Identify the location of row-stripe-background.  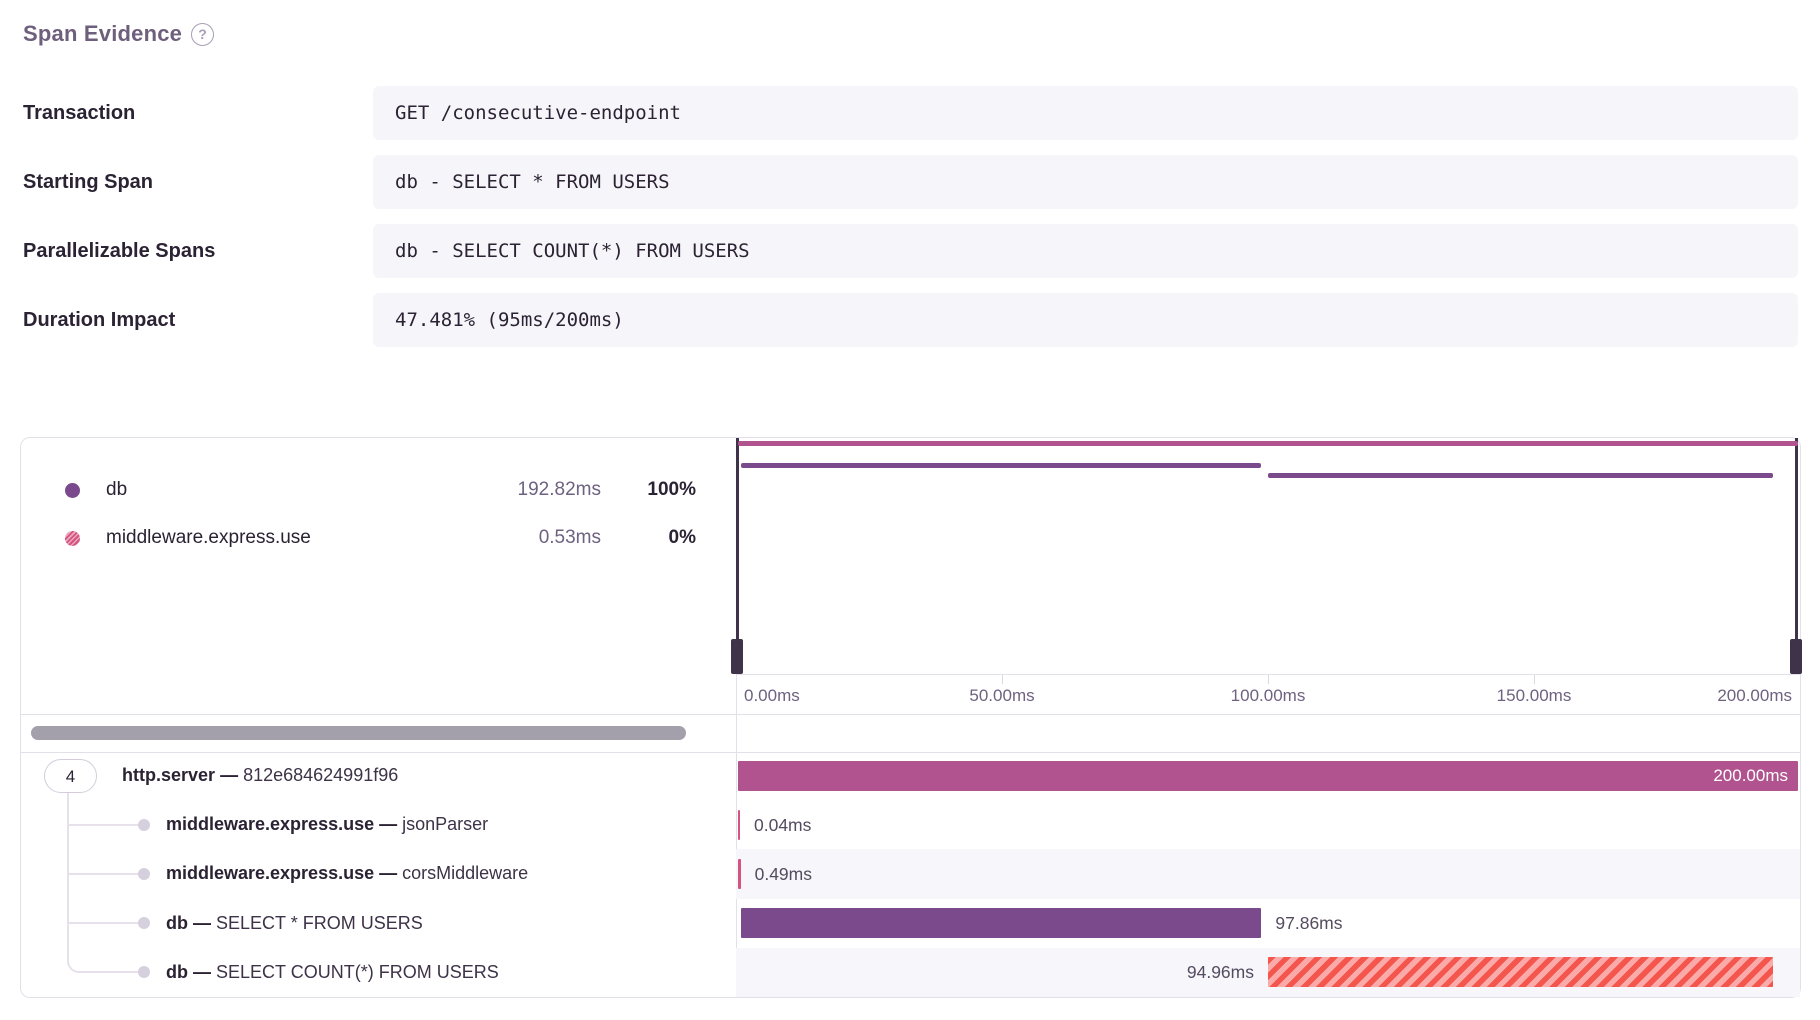
(1268, 874).